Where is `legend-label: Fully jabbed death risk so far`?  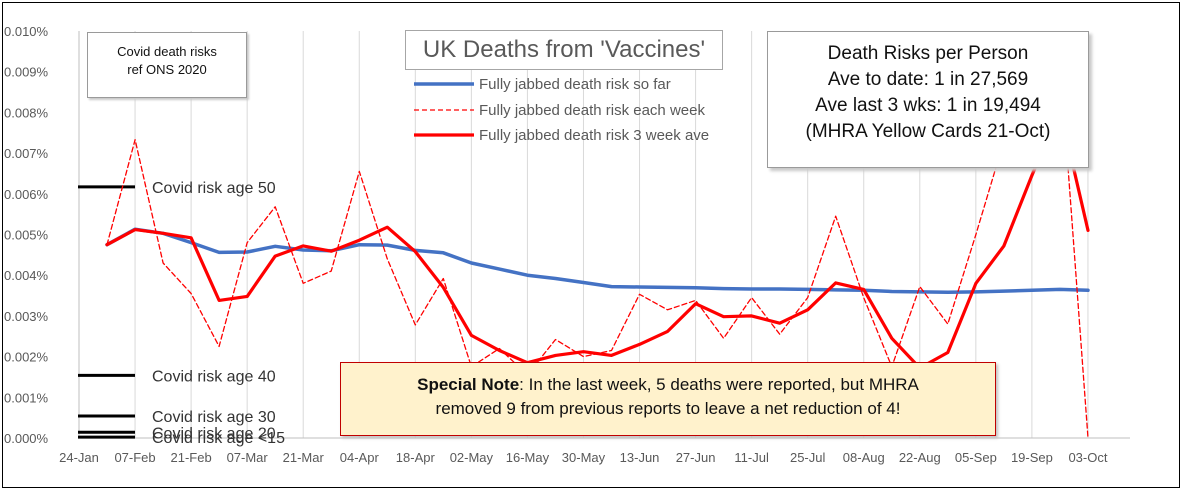
legend-label: Fully jabbed death risk so far is located at coordinates (575, 84).